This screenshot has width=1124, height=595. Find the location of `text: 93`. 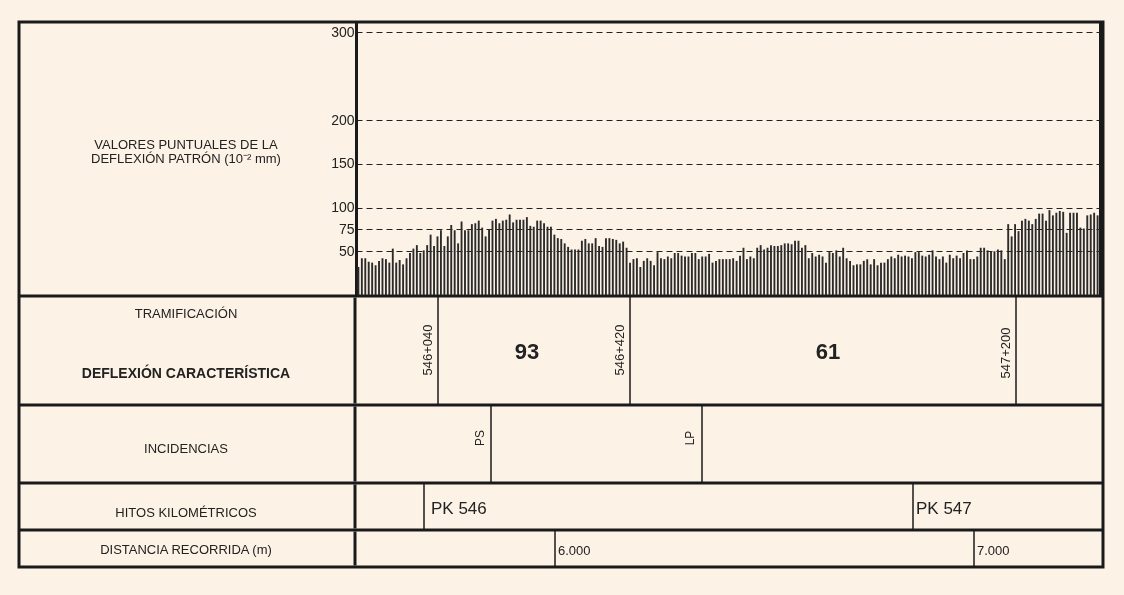

text: 93 is located at coordinates (527, 351).